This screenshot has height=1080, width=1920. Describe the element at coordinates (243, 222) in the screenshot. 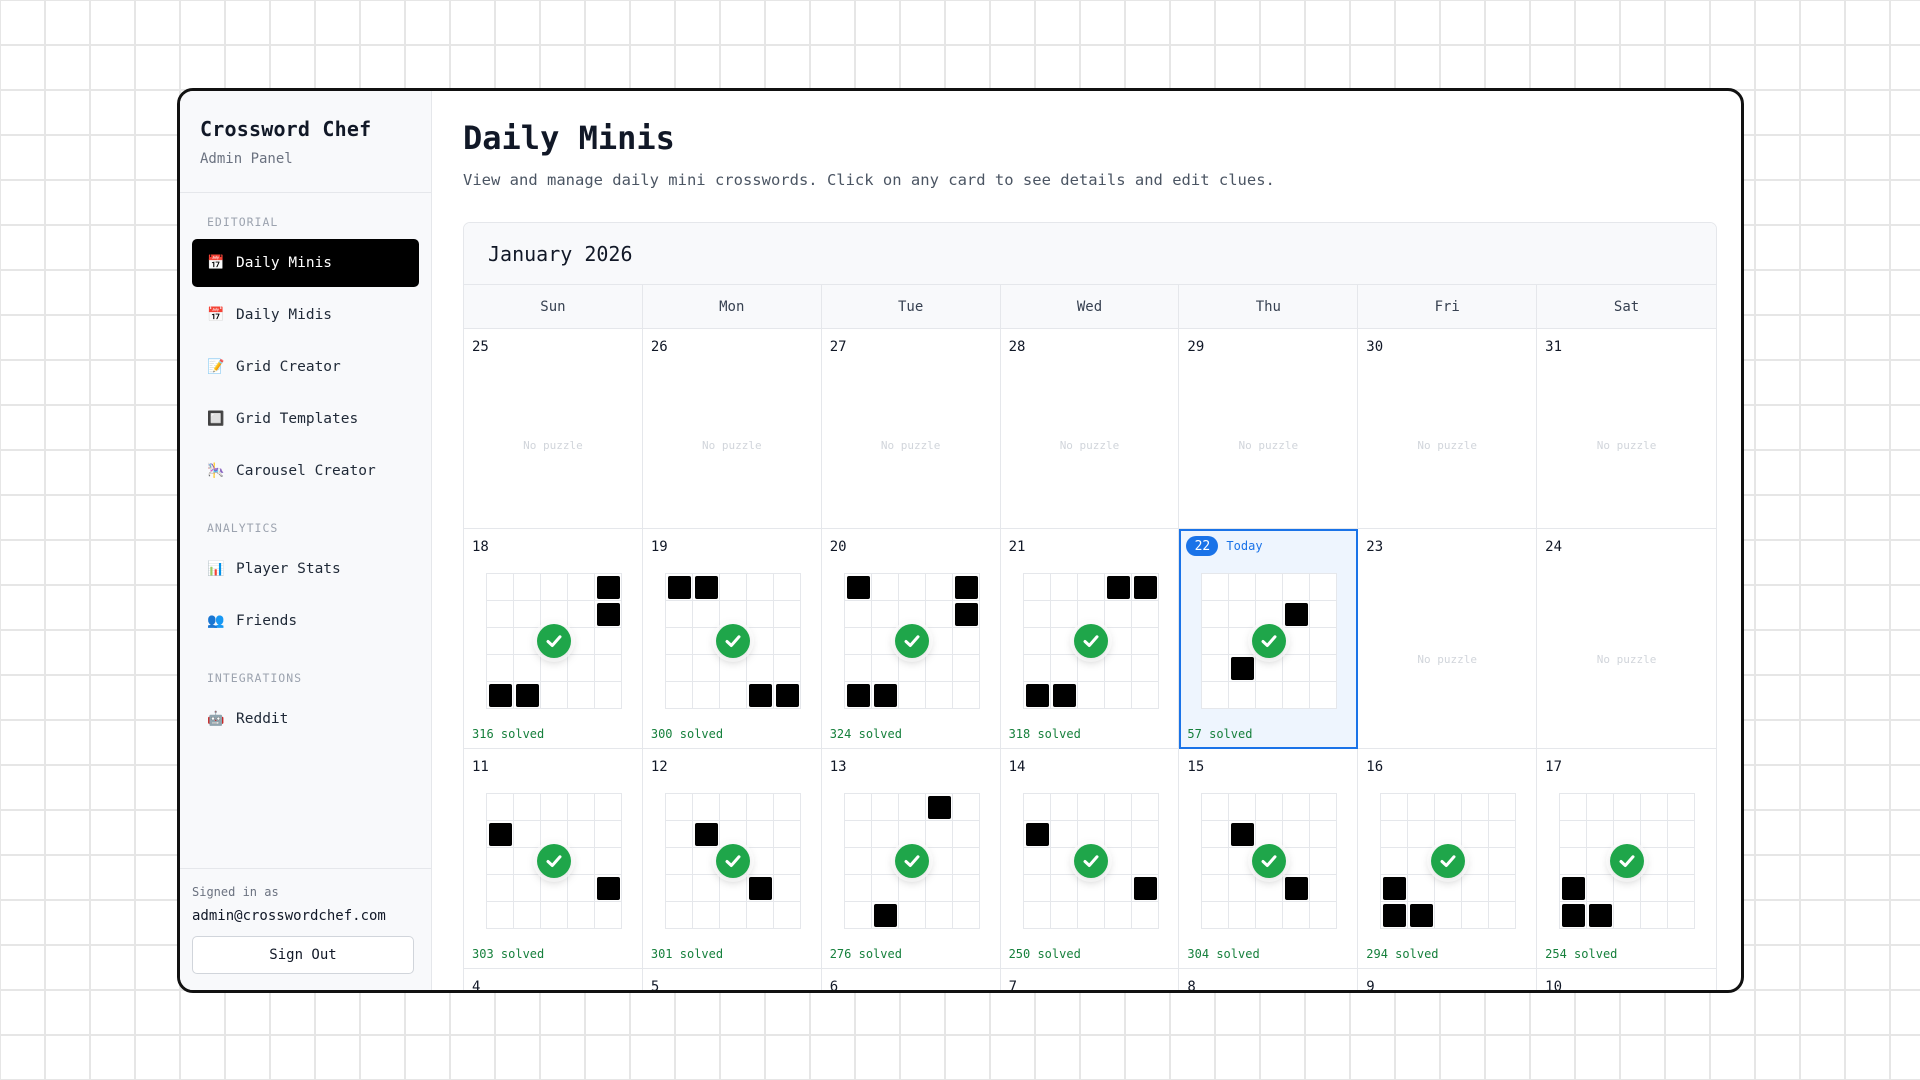

I see `section-label-editorial: EDITORIAL` at that location.